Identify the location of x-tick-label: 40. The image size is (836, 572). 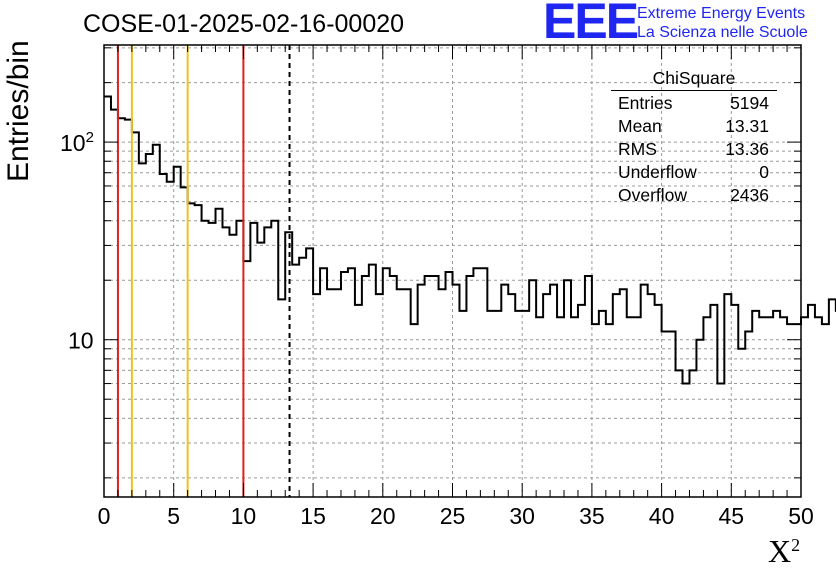
(662, 516).